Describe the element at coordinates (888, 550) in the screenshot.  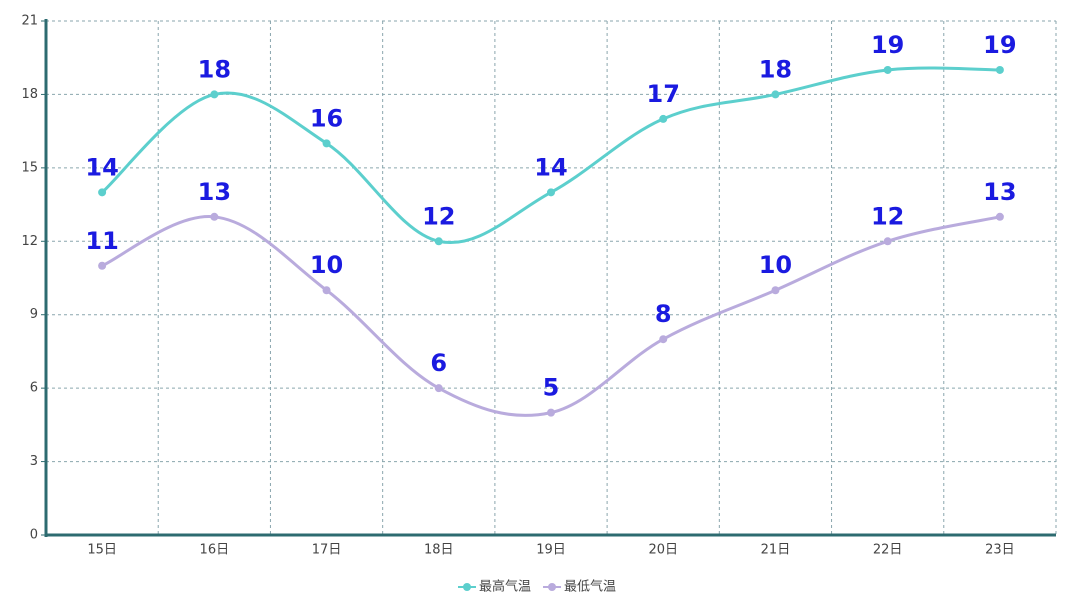
I see `x-tick-label: 22日` at that location.